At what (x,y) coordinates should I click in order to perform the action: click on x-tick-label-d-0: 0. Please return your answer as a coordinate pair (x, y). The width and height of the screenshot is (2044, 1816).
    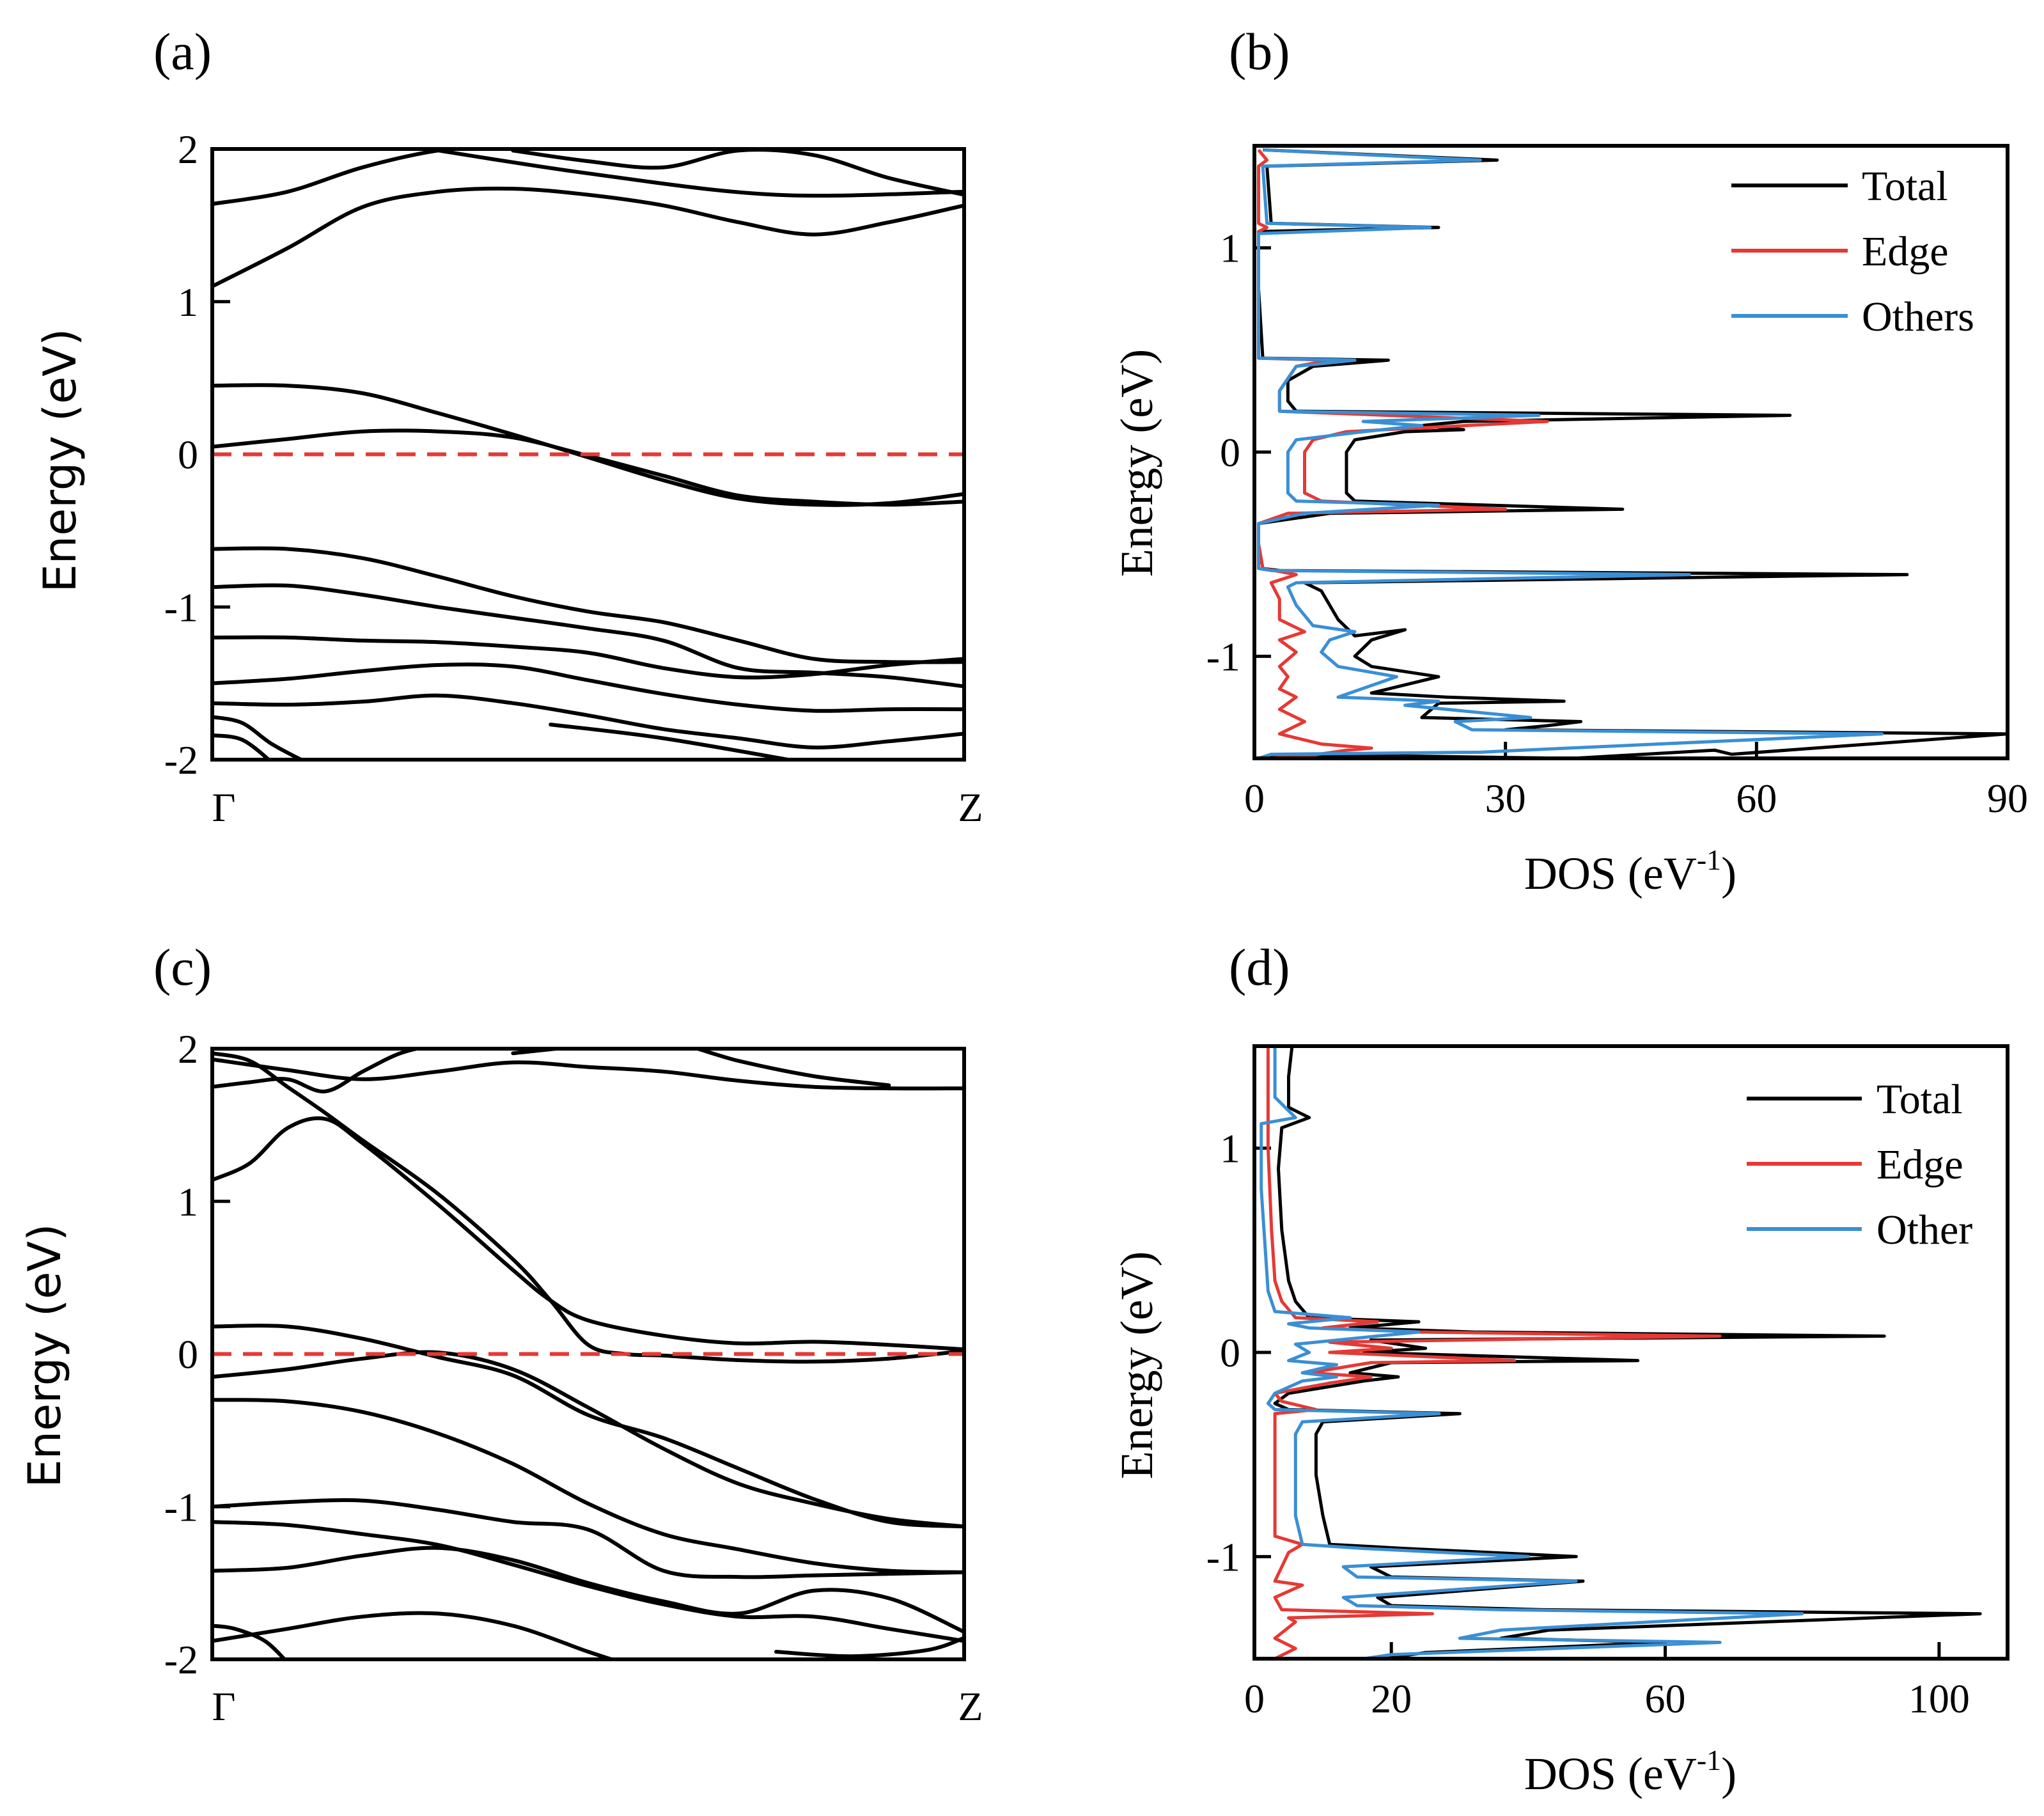
    Looking at the image, I should click on (1254, 1699).